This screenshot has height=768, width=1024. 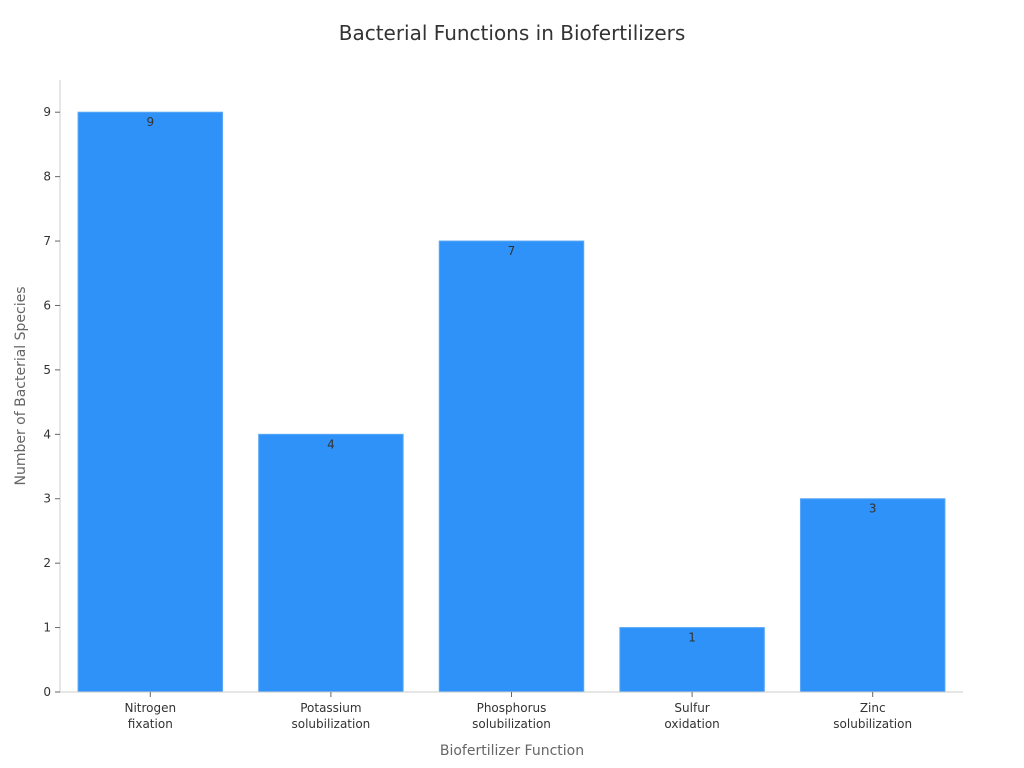 I want to click on y-tick-label: 5, so click(x=47, y=370).